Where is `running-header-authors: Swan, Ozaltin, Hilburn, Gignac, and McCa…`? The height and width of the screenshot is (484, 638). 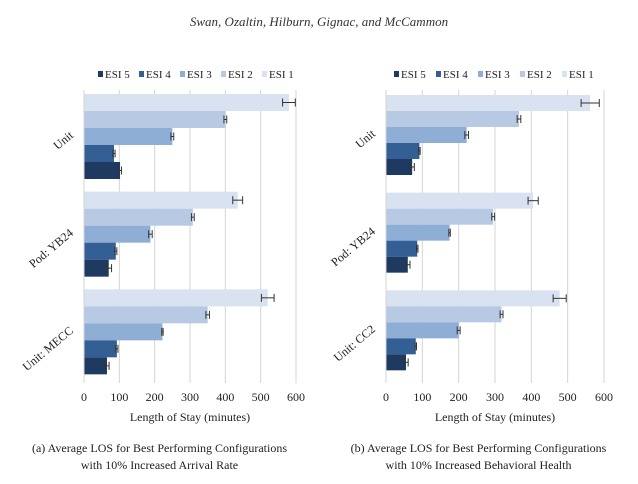 running-header-authors: Swan, Ozaltin, Hilburn, Gignac, and McCa… is located at coordinates (319, 21).